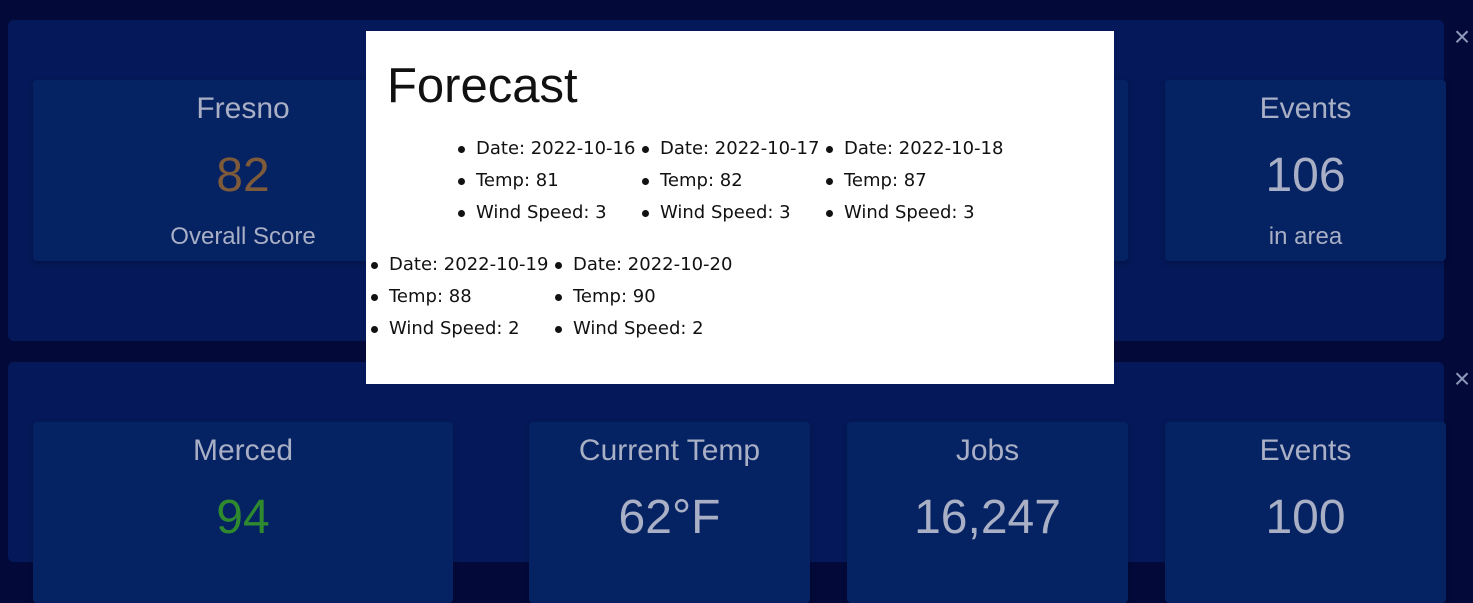 The height and width of the screenshot is (603, 1473). What do you see at coordinates (987, 450) in the screenshot?
I see `card-title: Jobs` at bounding box center [987, 450].